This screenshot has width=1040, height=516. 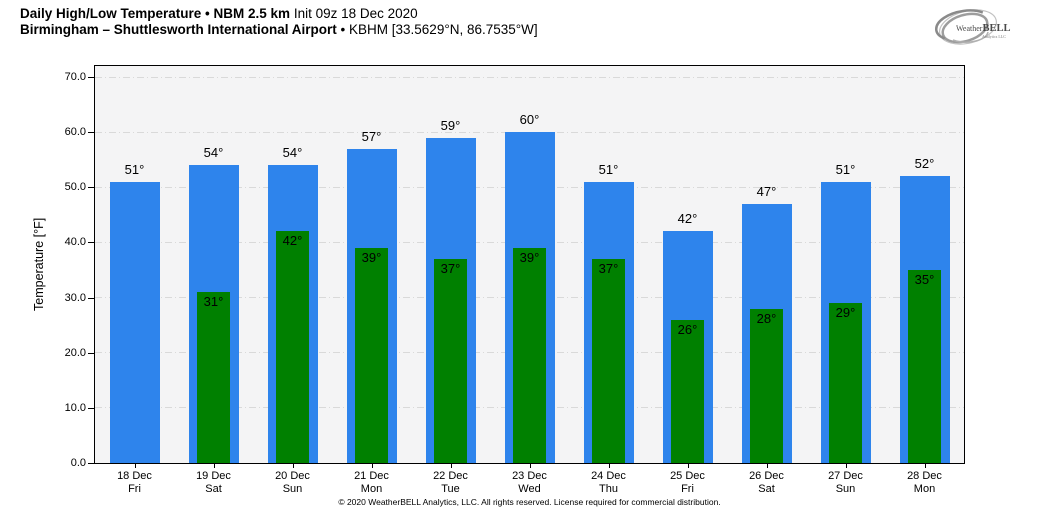 What do you see at coordinates (75, 77) in the screenshot?
I see `y-tick-label: 70.0` at bounding box center [75, 77].